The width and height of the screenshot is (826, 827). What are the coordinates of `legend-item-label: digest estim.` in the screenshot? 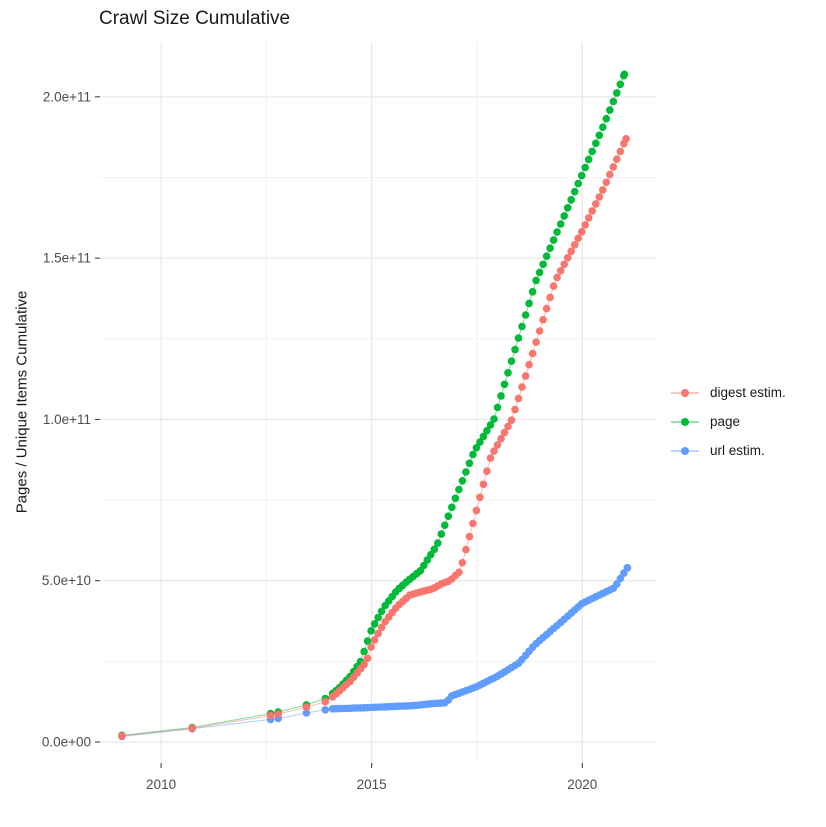 It's located at (748, 392).